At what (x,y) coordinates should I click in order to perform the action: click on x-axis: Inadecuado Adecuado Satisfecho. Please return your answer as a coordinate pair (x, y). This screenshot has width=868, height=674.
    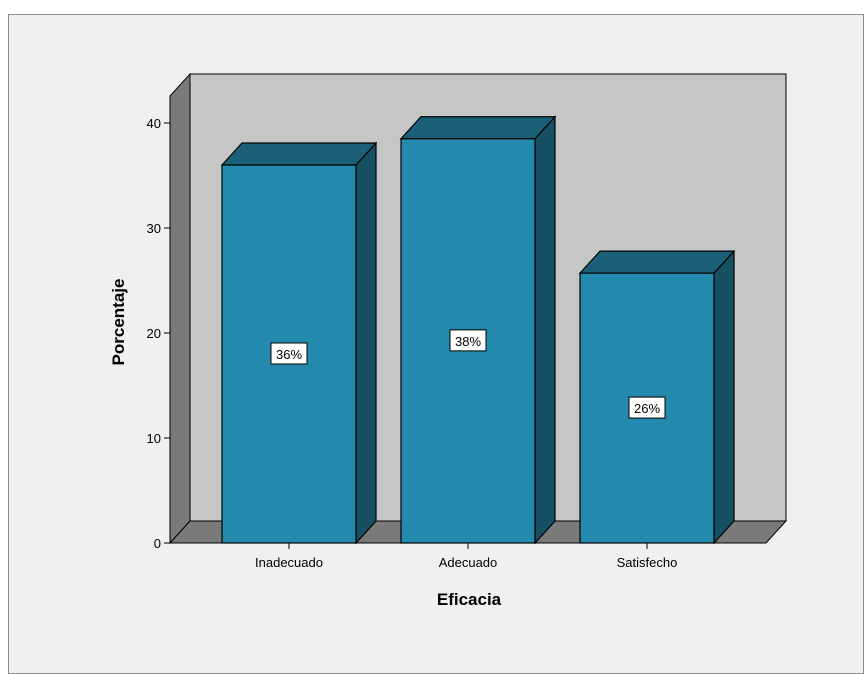
    Looking at the image, I should click on (466, 556).